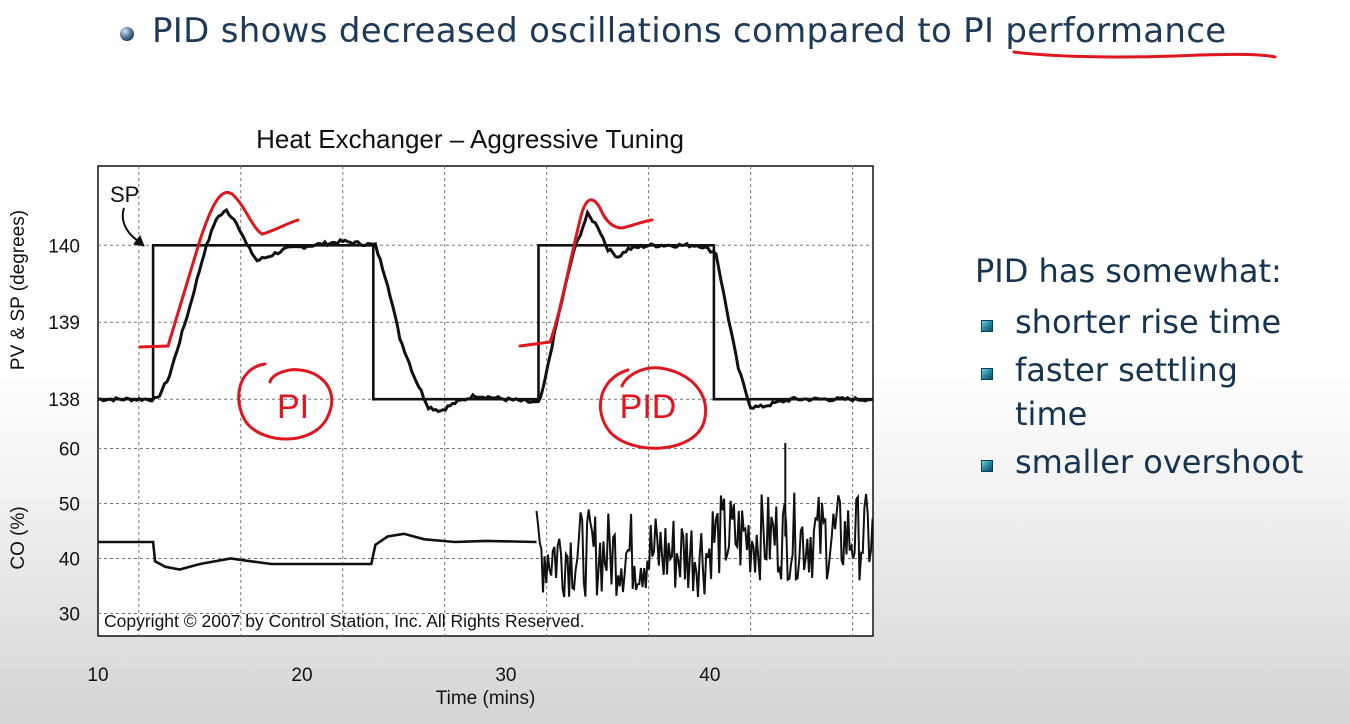  I want to click on y-tick-label: 138, so click(64, 400).